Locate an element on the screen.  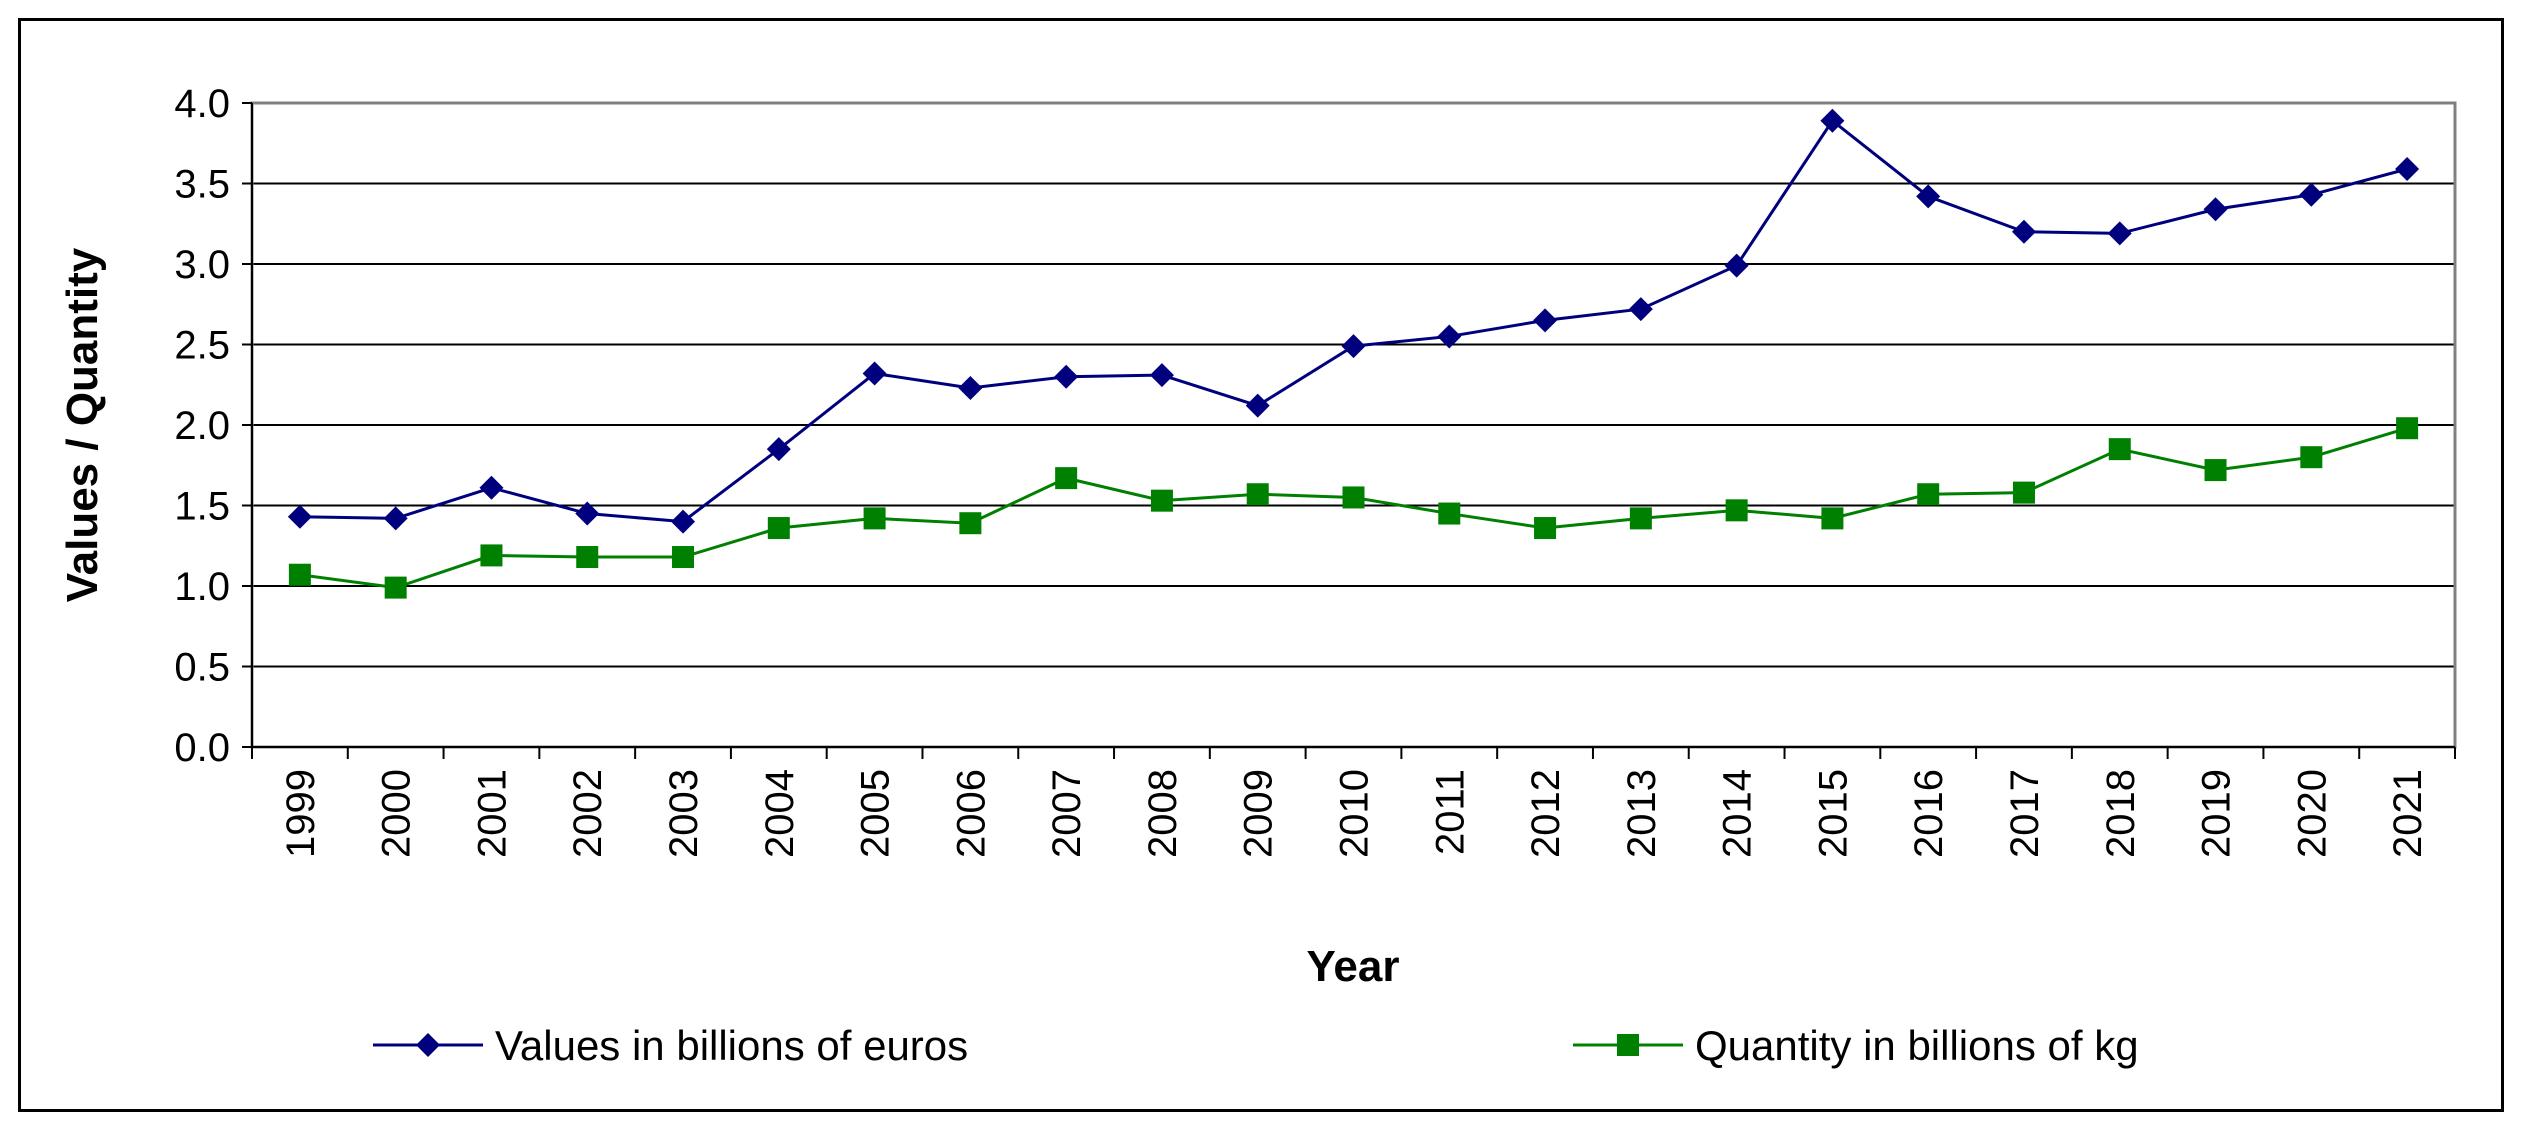
x-tick-label: 2002 is located at coordinates (588, 813).